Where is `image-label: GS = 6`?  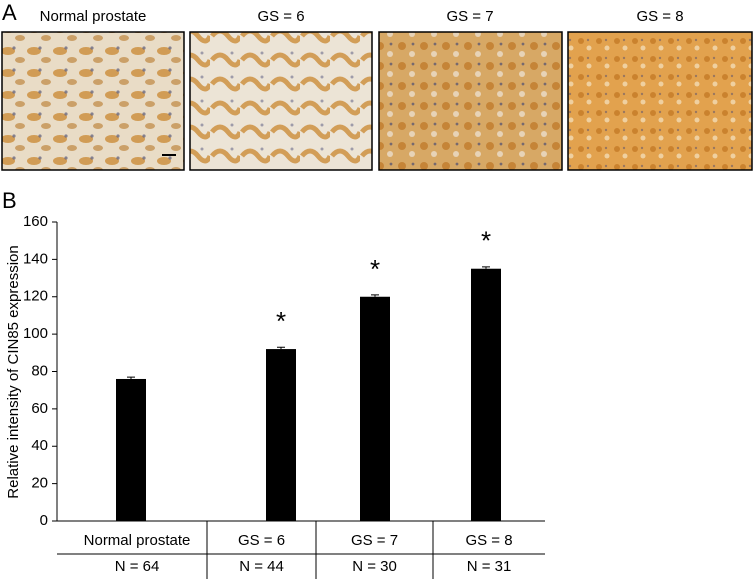
image-label: GS = 6 is located at coordinates (280, 16).